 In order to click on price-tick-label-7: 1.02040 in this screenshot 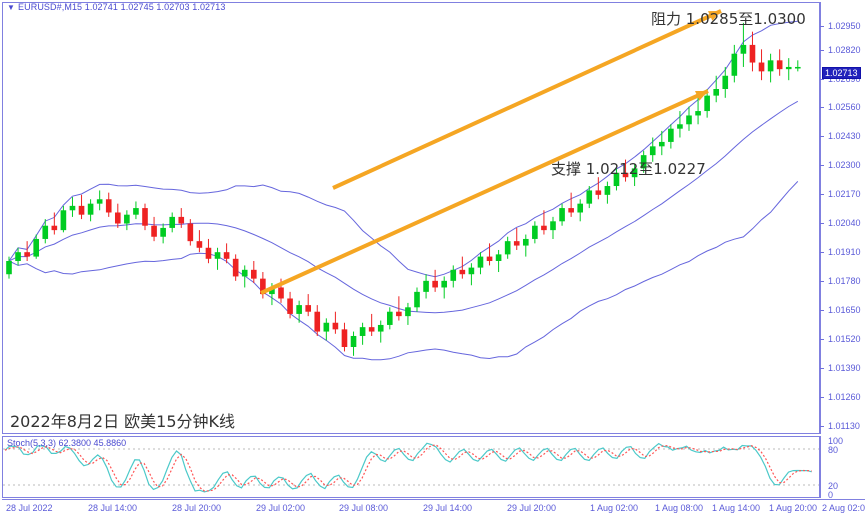, I will do `click(844, 223)`.